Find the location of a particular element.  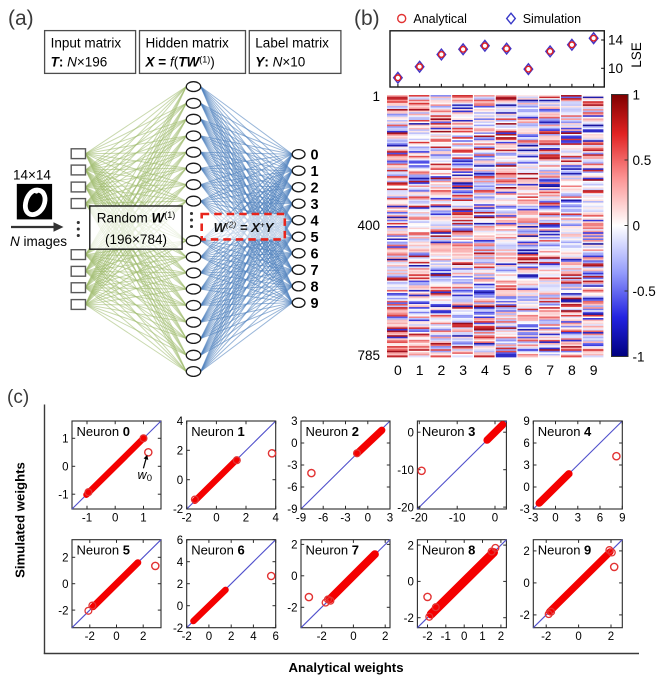

svg-text: Analytical is located at coordinates (440, 19).